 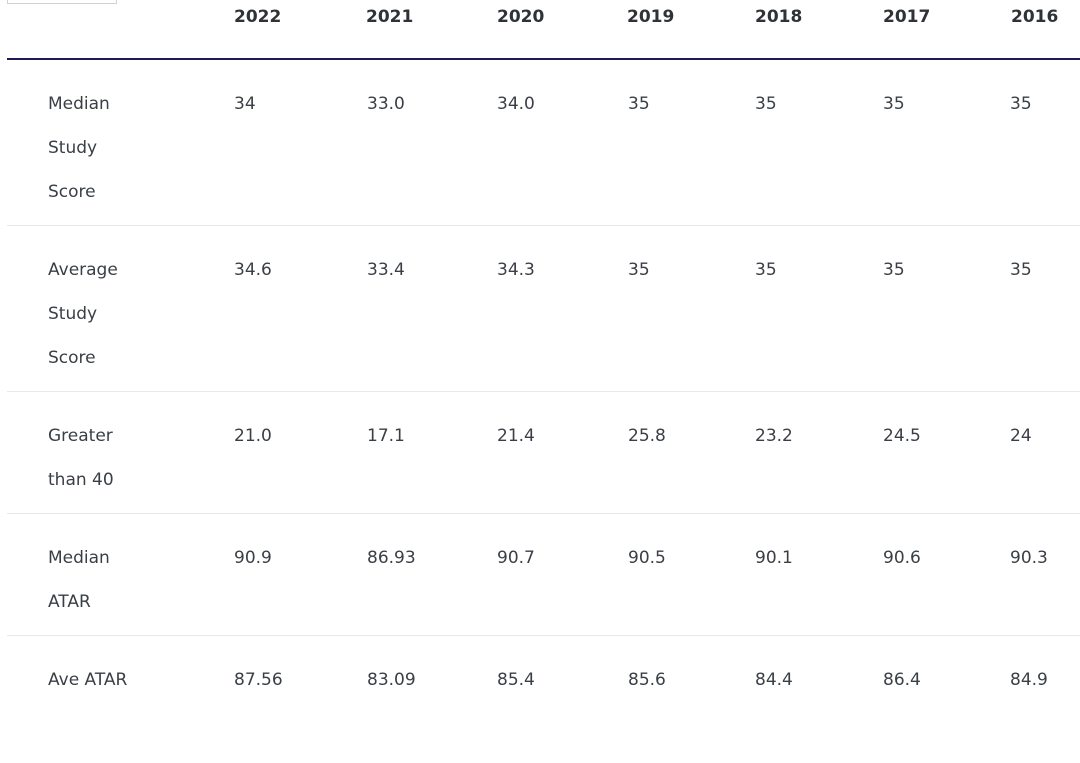 I want to click on table-cell: 90.7, so click(x=509, y=574).